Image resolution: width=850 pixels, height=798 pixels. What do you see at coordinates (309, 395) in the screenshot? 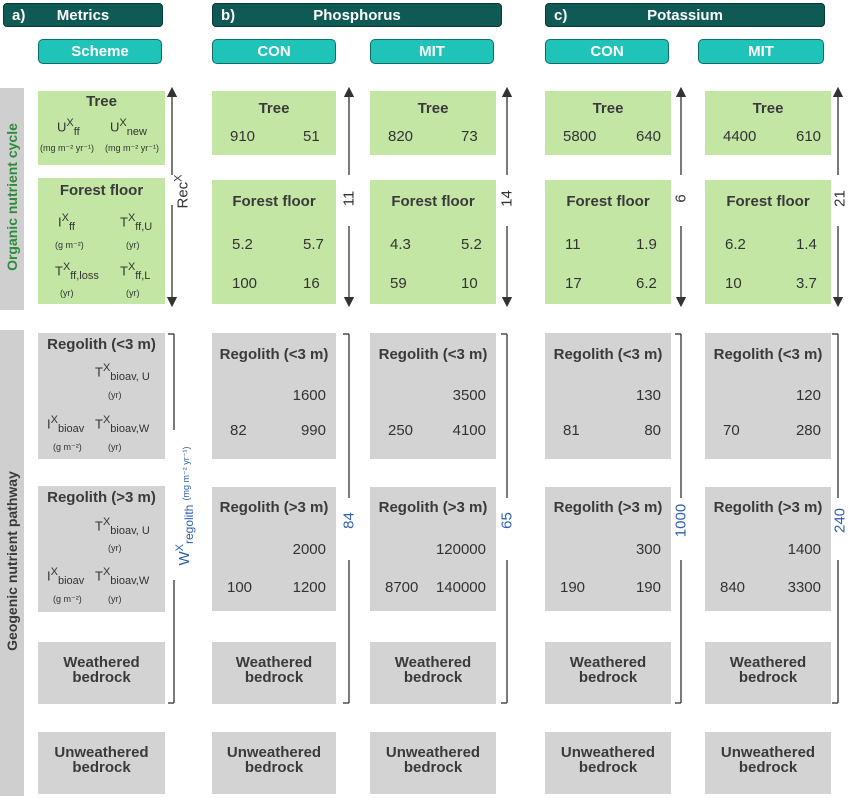
I see `p_con-reg-s-value-1: 1600` at bounding box center [309, 395].